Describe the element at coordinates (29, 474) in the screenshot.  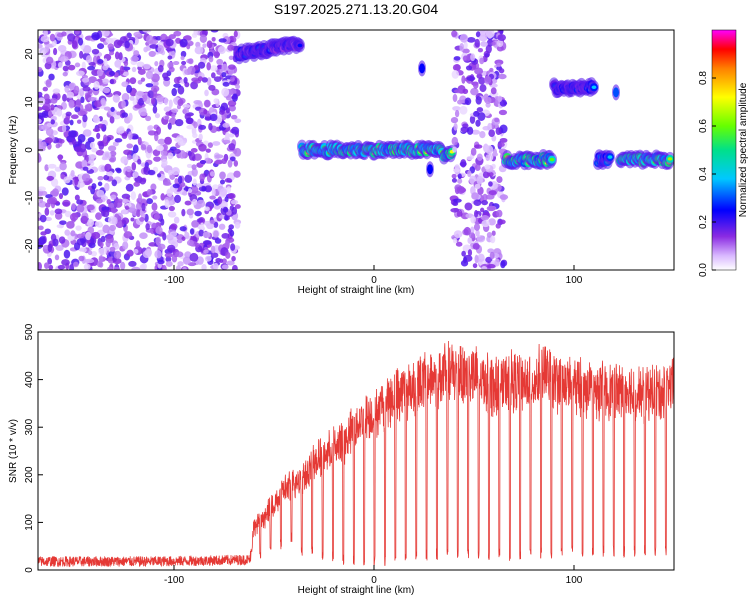
I see `y-tick-label: 200` at that location.